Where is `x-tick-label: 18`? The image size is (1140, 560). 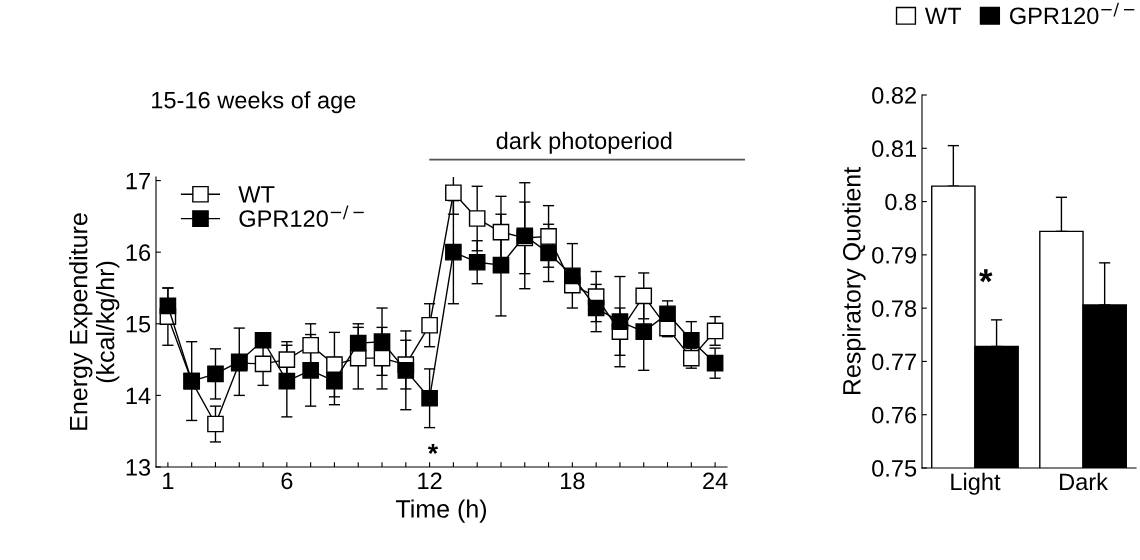
x-tick-label: 18 is located at coordinates (573, 481).